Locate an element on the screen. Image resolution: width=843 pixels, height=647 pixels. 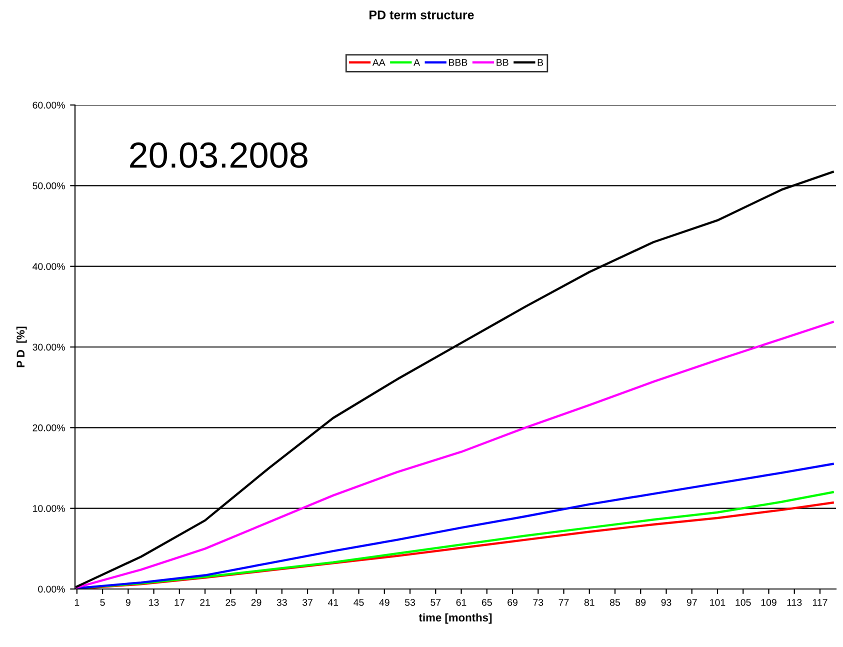
x-tick-label: 105 is located at coordinates (743, 602).